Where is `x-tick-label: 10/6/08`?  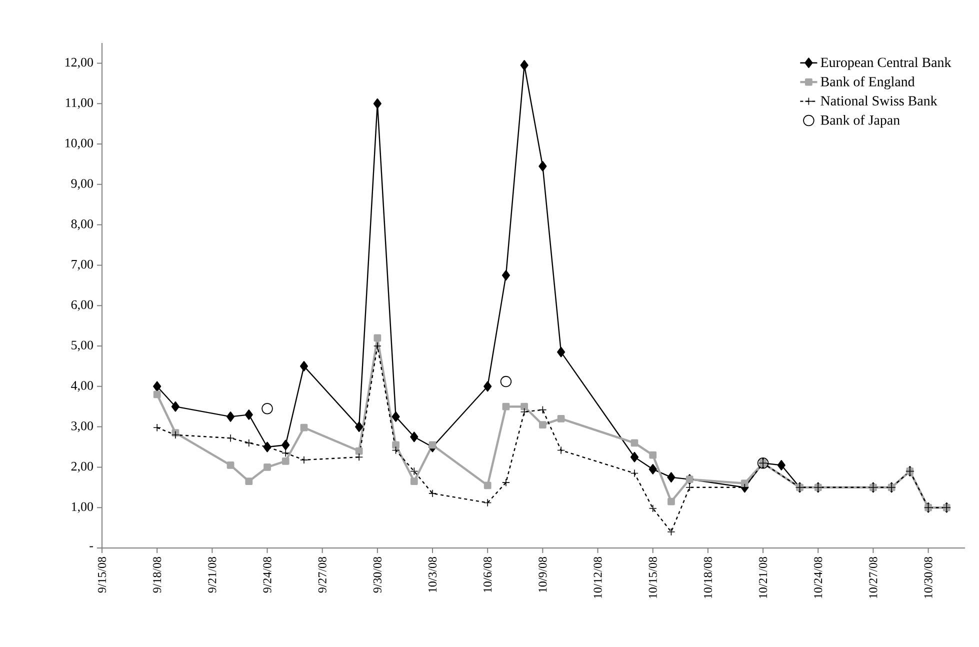
x-tick-label: 10/6/08 is located at coordinates (488, 574).